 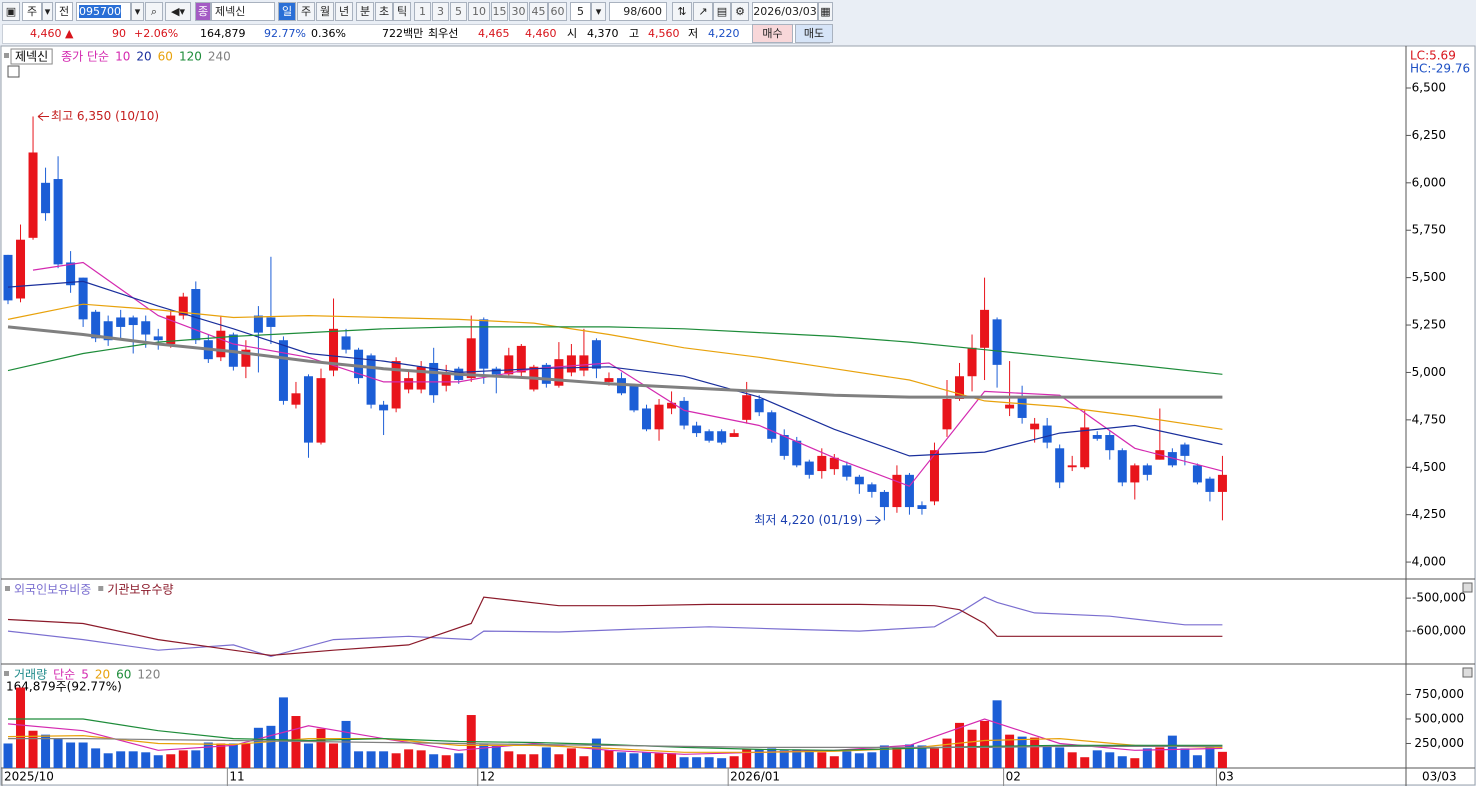 I want to click on tool-button: ⇅, so click(x=682, y=11).